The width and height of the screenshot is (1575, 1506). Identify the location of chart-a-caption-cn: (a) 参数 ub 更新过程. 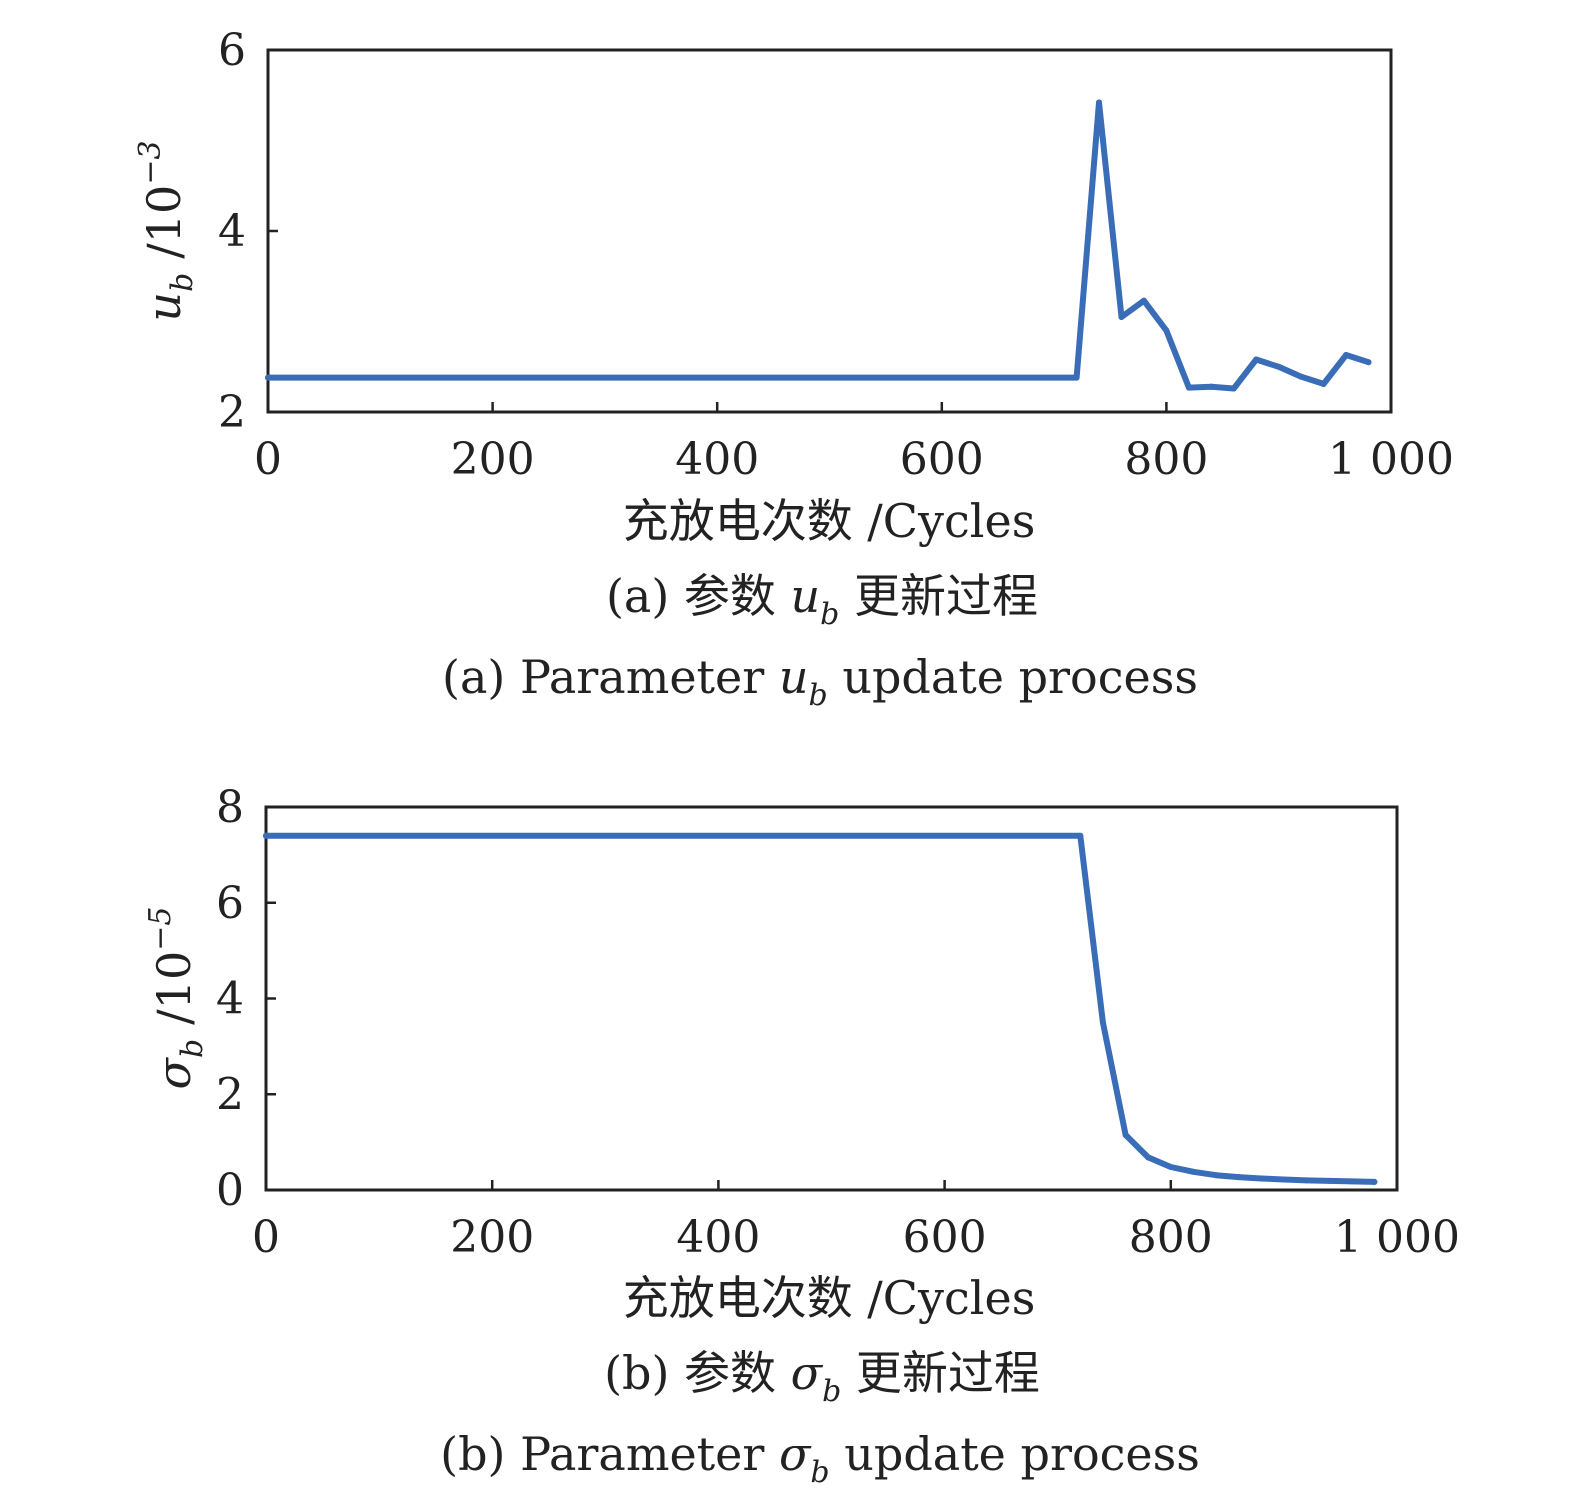
(822, 600).